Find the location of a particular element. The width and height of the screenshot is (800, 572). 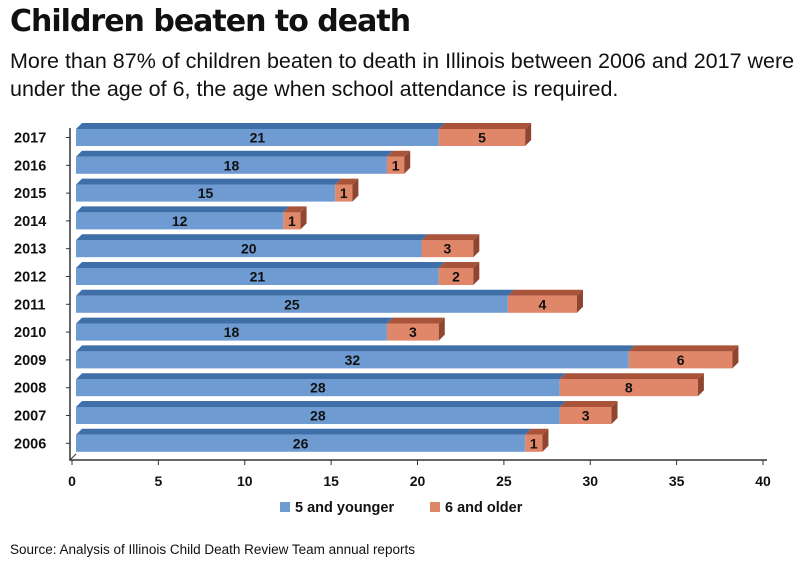

data-label-6-and-older: 5 is located at coordinates (482, 138).